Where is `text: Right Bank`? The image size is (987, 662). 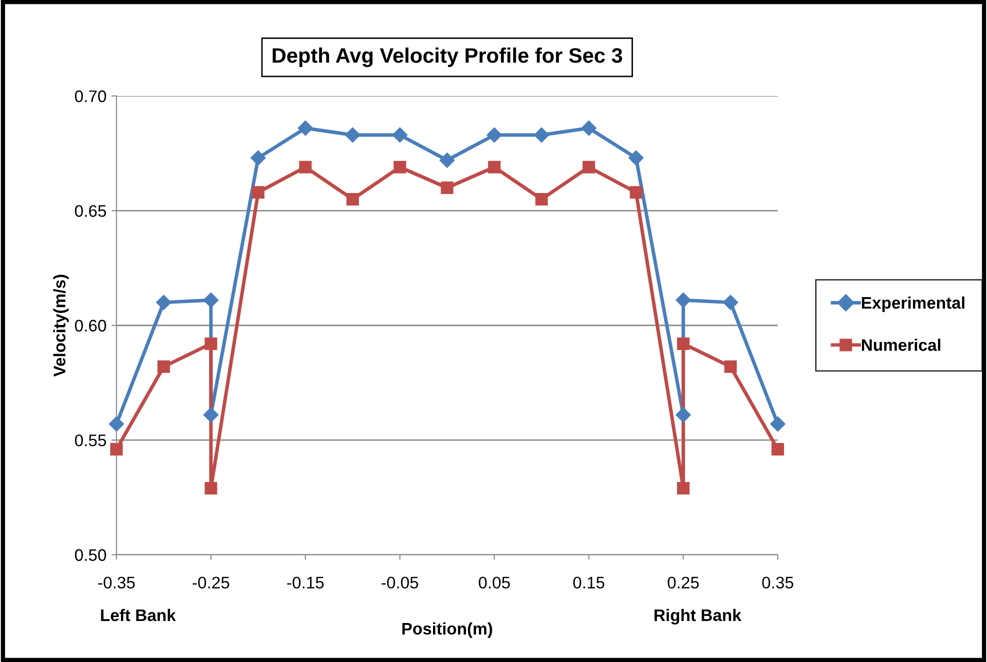 text: Right Bank is located at coordinates (698, 616).